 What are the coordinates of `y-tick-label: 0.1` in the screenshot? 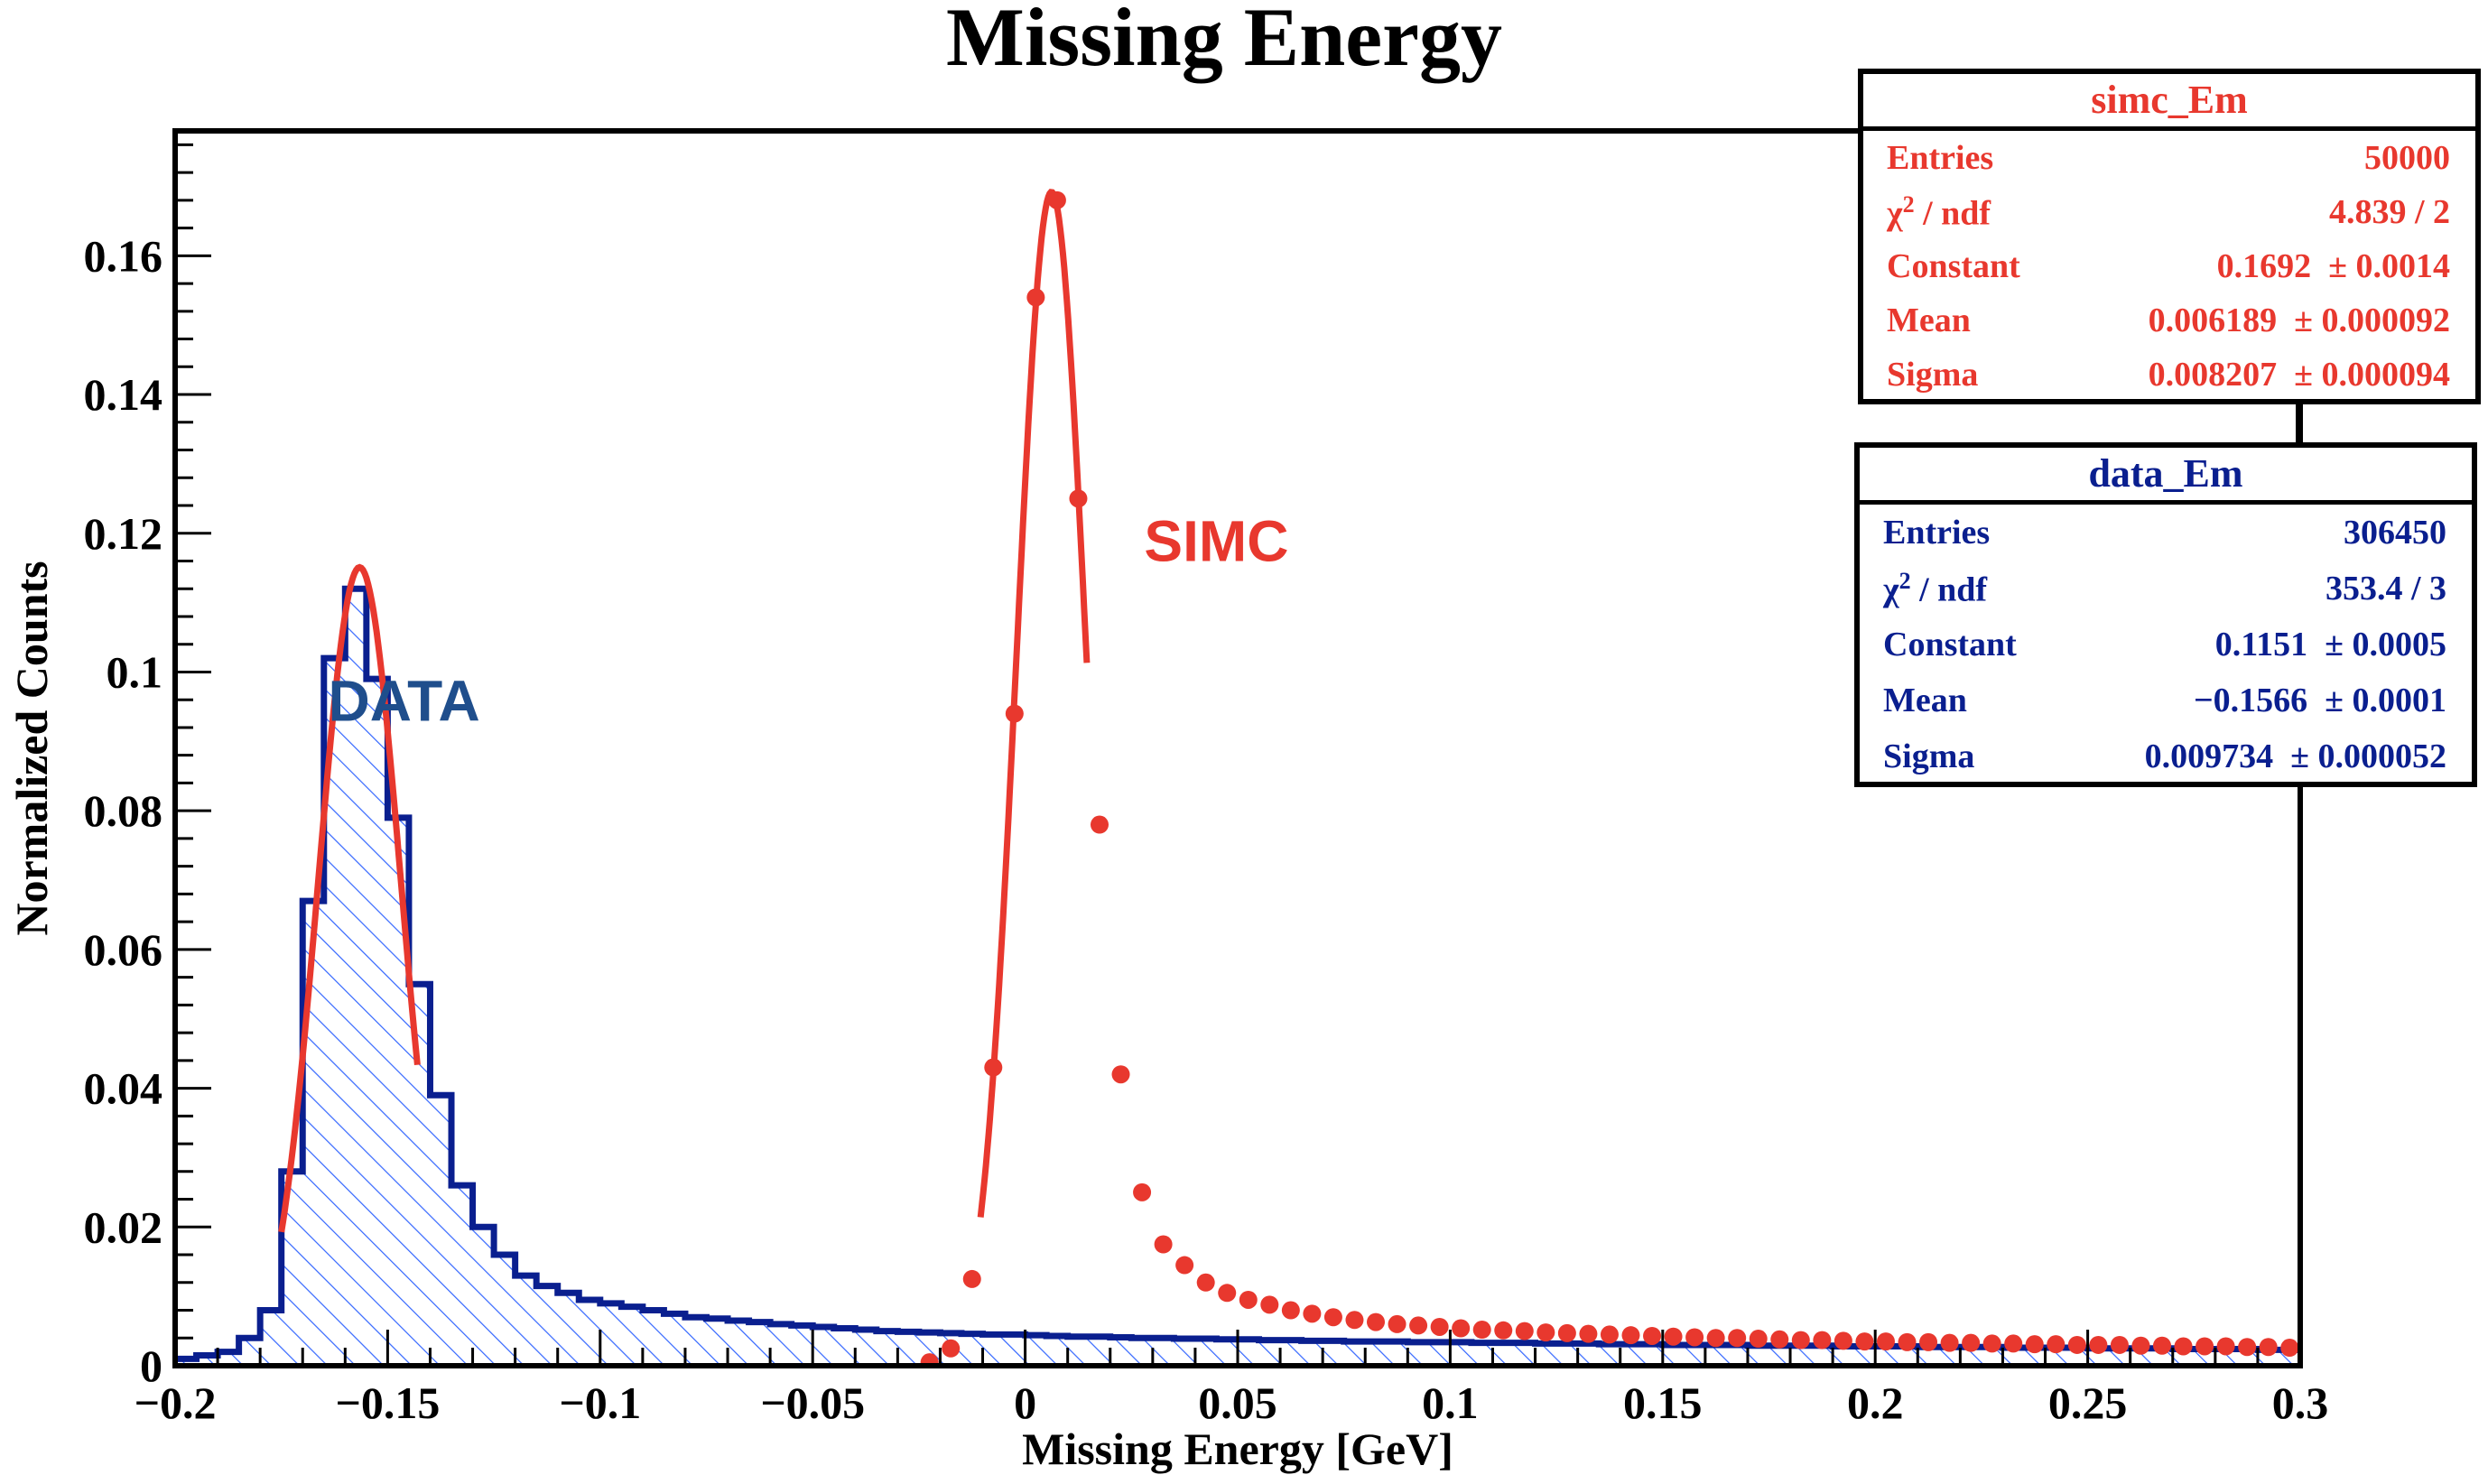 It's located at (135, 672).